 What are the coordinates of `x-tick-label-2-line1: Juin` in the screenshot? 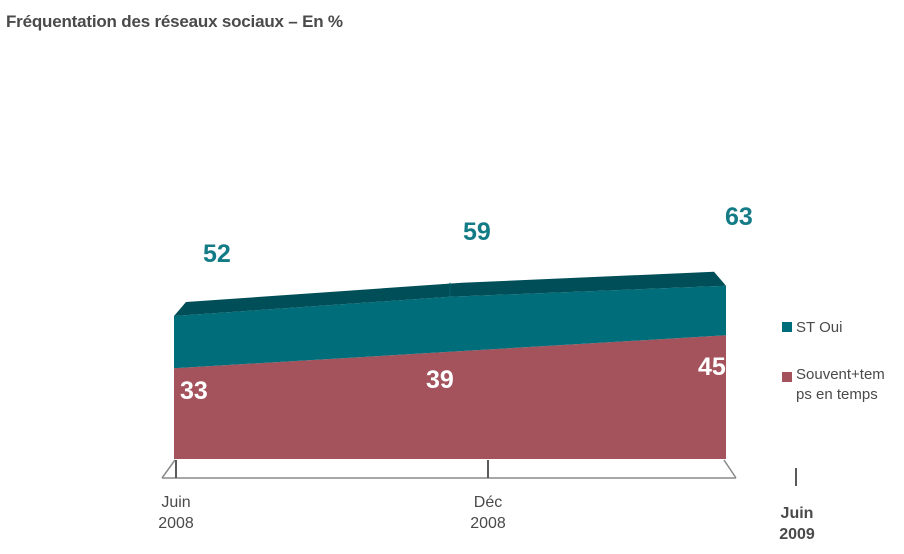 It's located at (797, 513).